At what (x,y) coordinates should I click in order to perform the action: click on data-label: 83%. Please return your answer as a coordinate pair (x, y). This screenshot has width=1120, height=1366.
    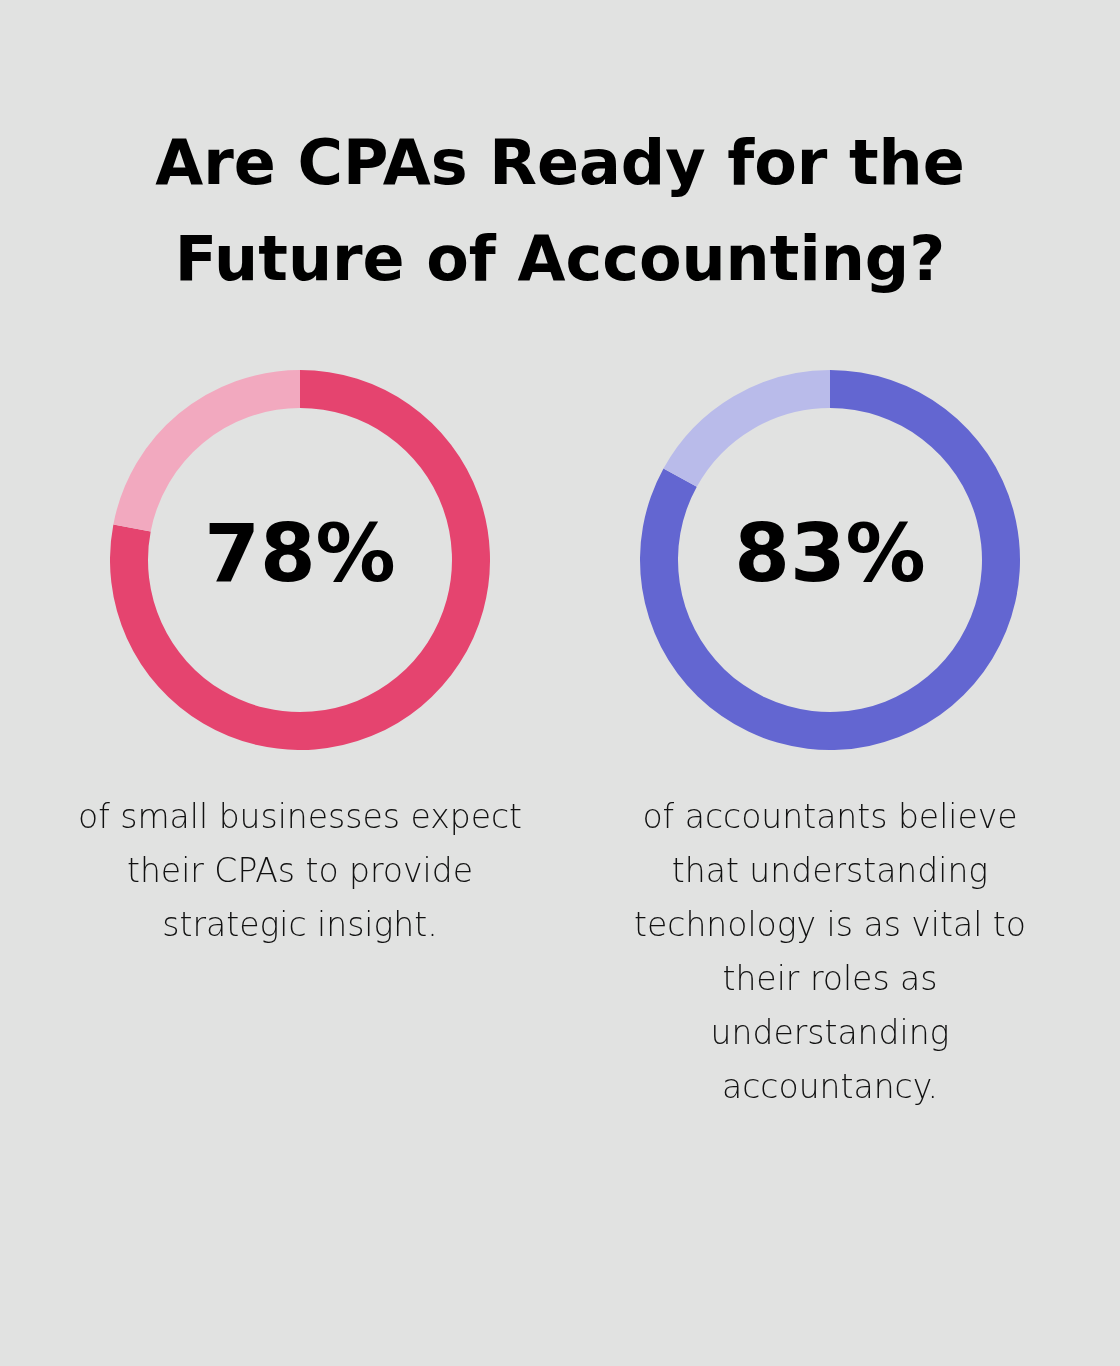
    Looking at the image, I should click on (830, 553).